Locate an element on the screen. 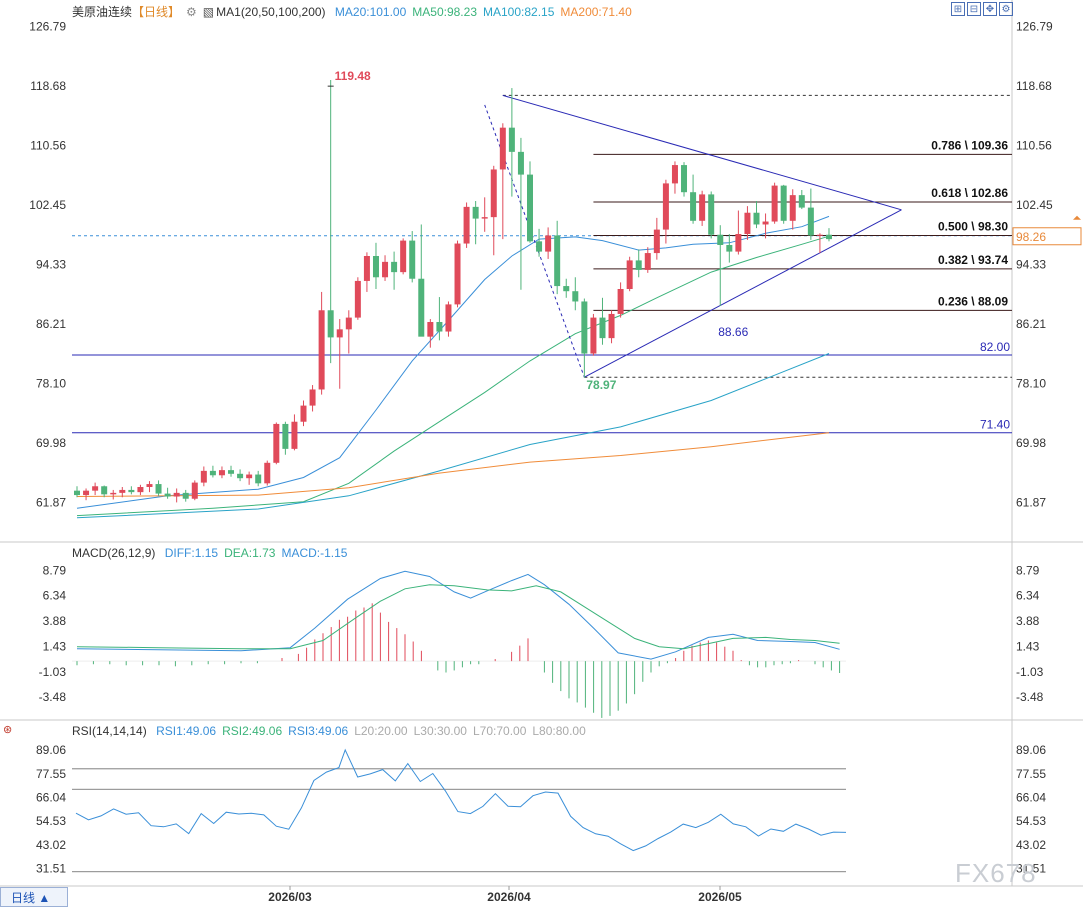 Image resolution: width=1083 pixels, height=914 pixels. macd-line-diff is located at coordinates (458, 615).